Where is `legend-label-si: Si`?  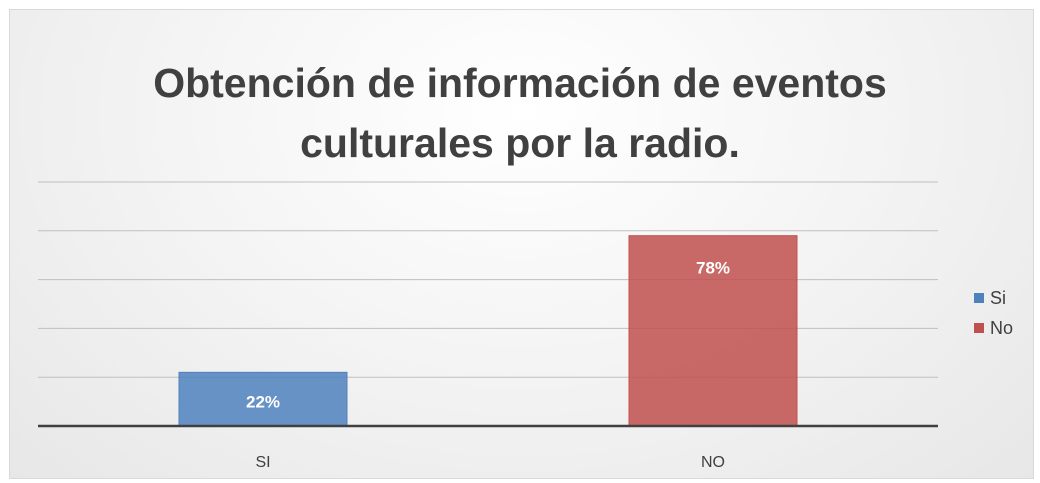
legend-label-si: Si is located at coordinates (998, 297).